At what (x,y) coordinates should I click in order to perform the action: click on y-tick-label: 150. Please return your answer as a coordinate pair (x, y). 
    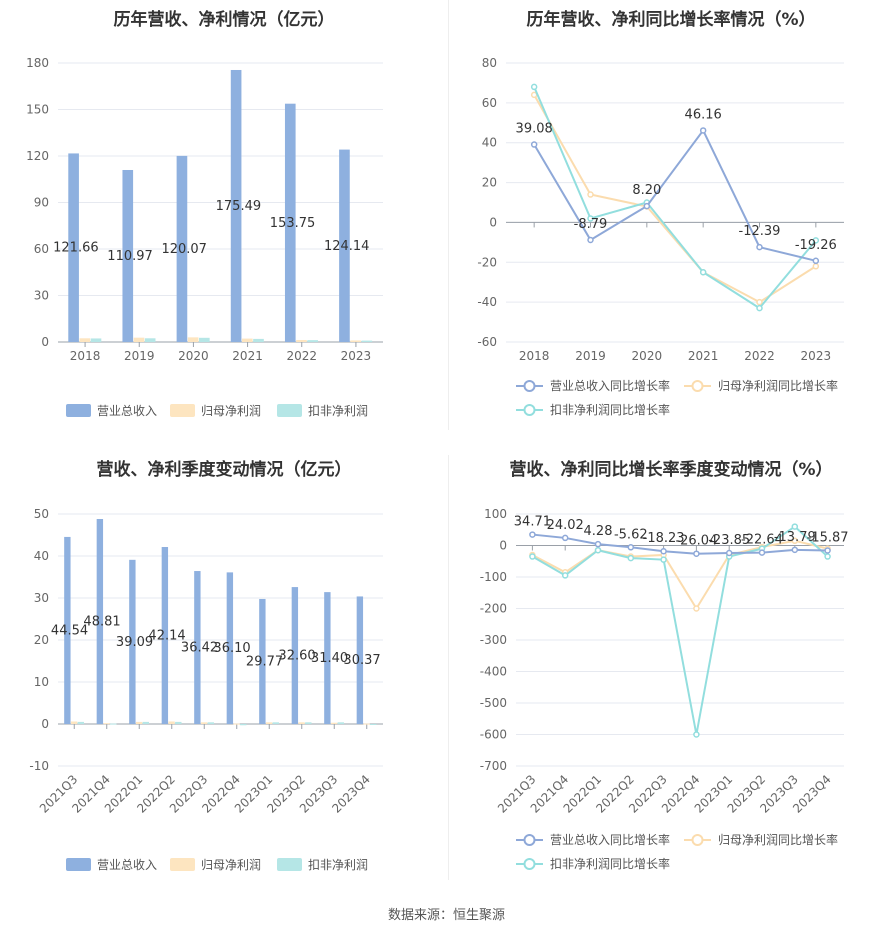
    Looking at the image, I should click on (37, 110).